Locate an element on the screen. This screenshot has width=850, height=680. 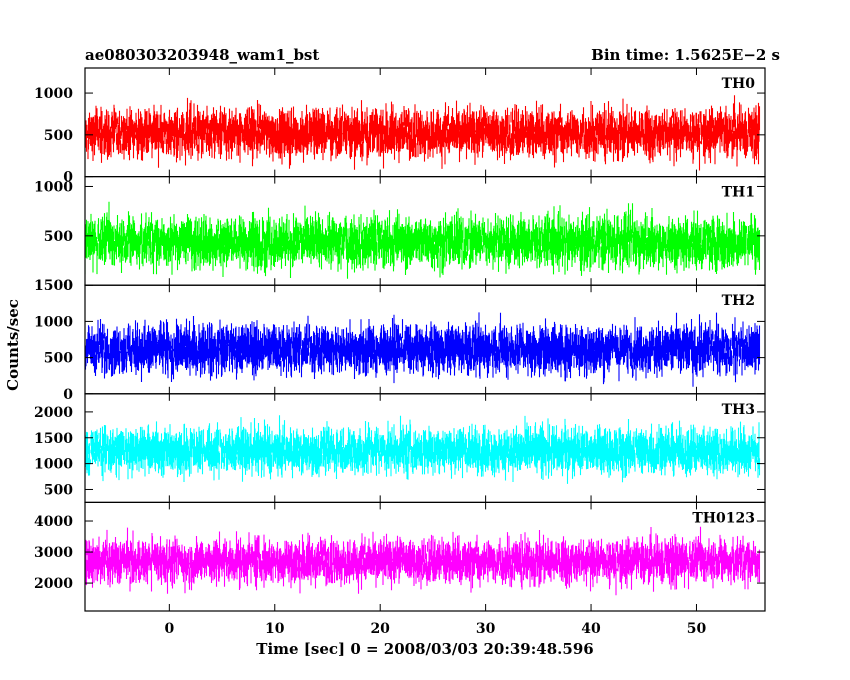
x-tick-label: 50 is located at coordinates (697, 629).